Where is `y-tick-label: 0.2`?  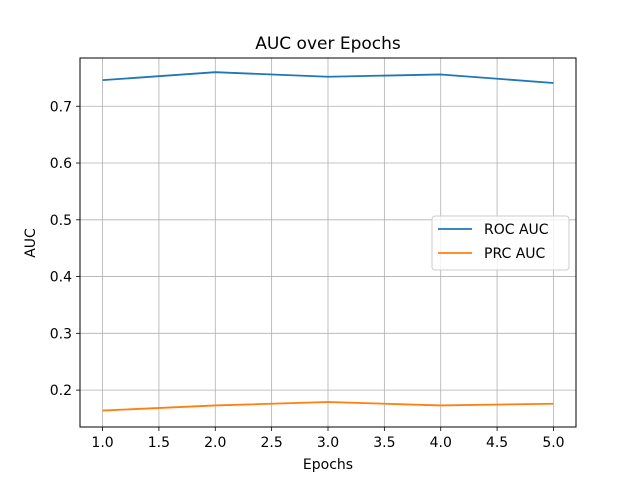
y-tick-label: 0.2 is located at coordinates (61, 391).